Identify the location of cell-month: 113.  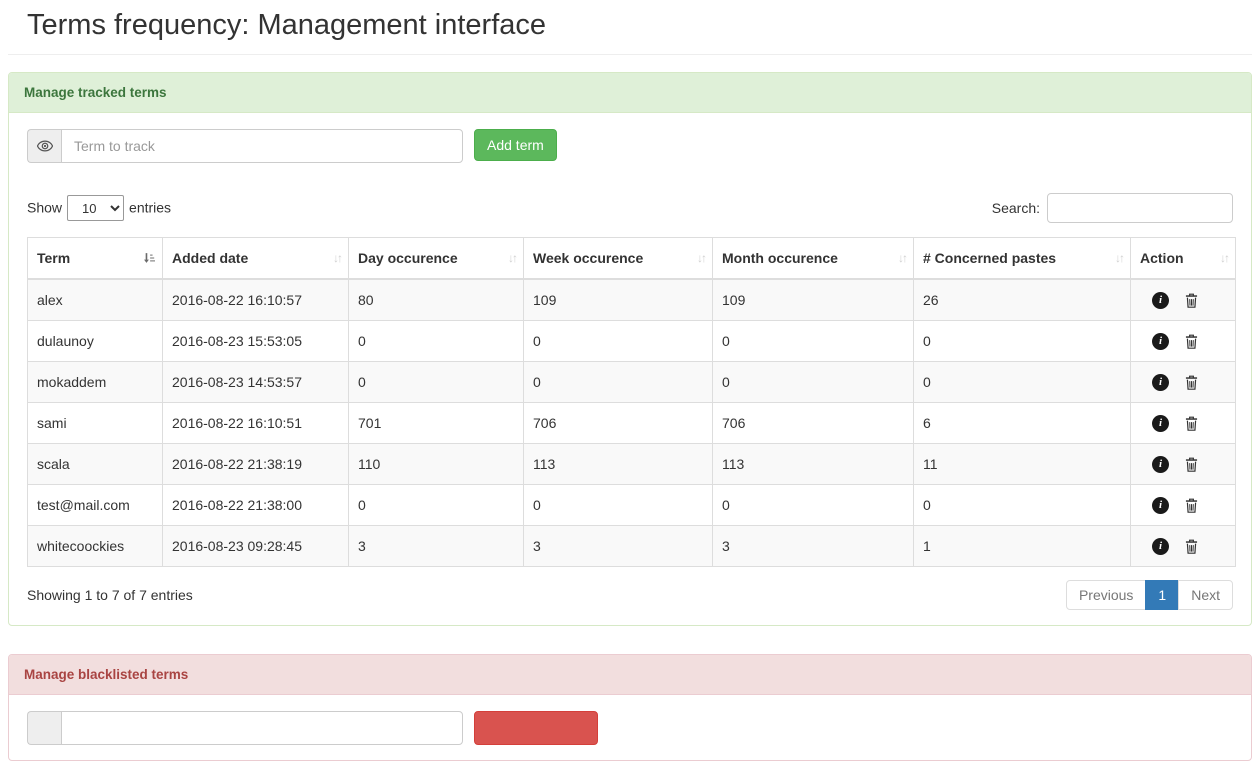
(813, 464).